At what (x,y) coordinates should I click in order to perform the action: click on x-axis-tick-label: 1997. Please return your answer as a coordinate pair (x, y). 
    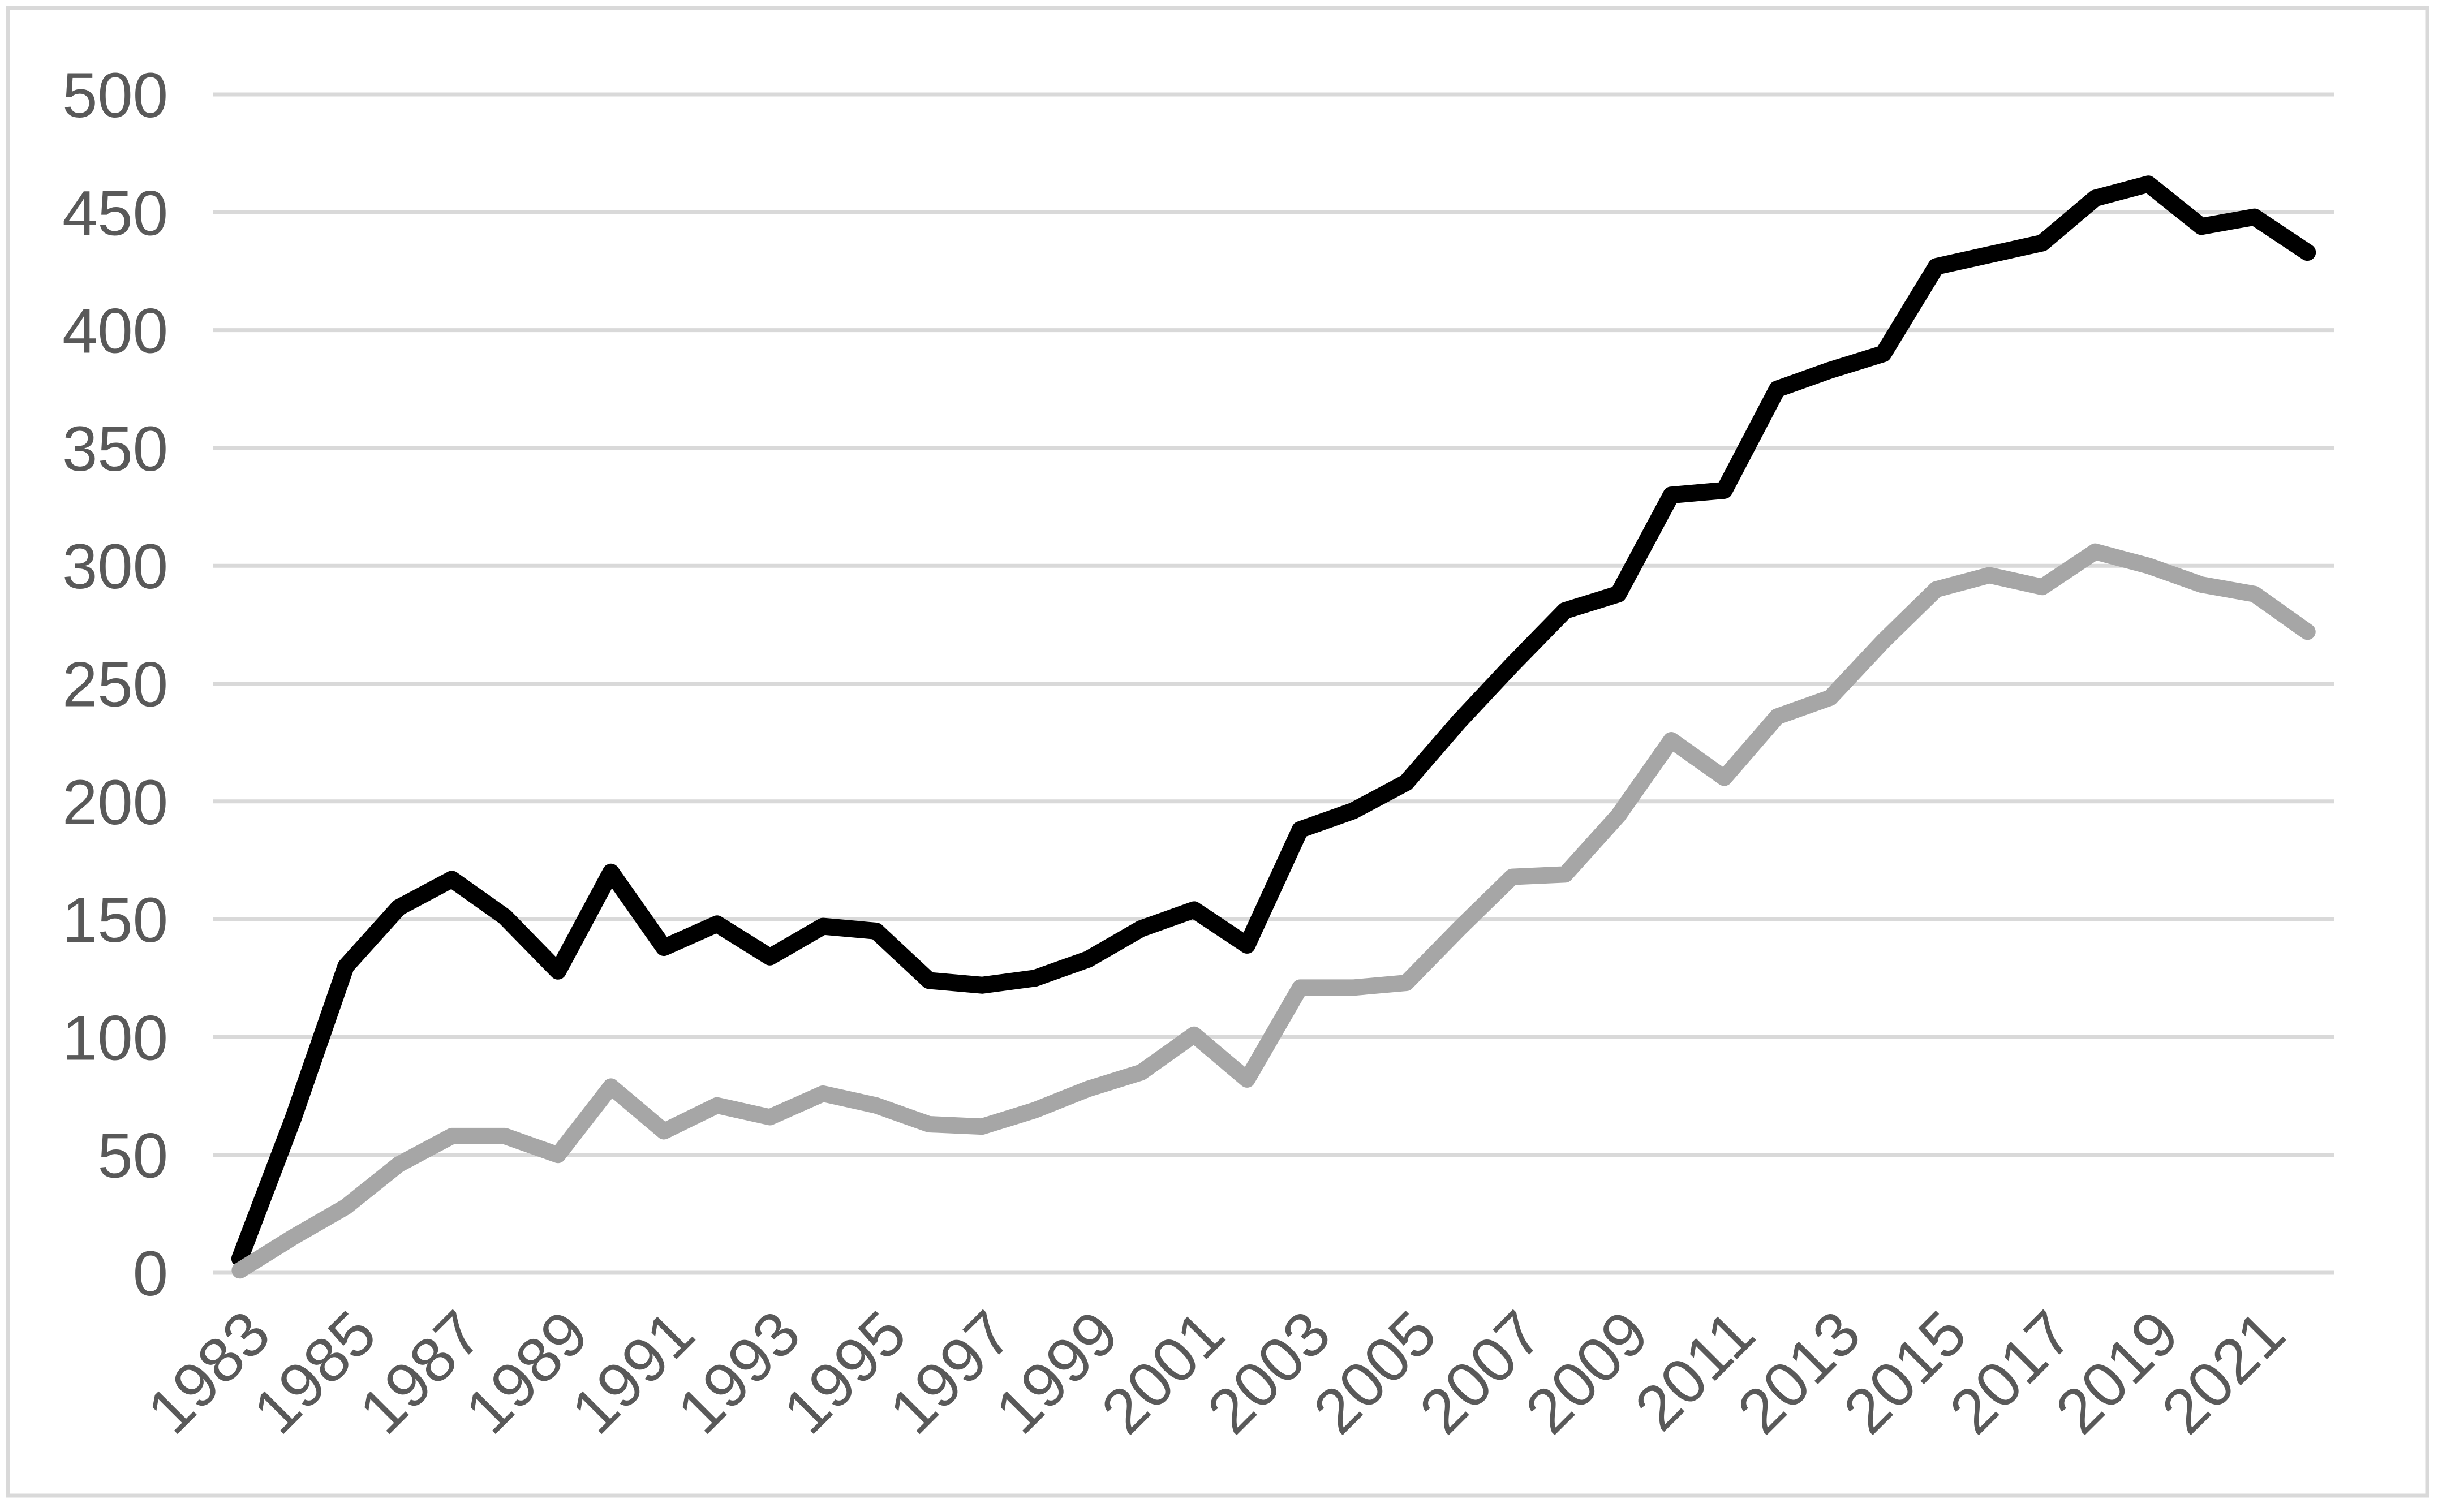
    Looking at the image, I should click on (951, 1373).